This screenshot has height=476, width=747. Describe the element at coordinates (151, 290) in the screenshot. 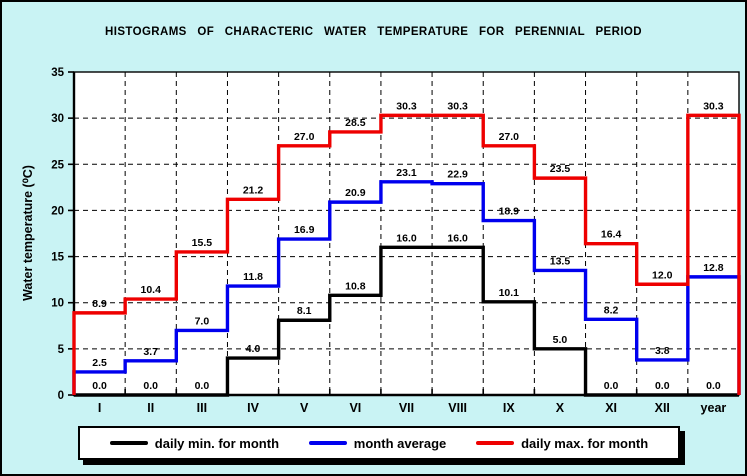

I see `data-label: 10.4` at that location.